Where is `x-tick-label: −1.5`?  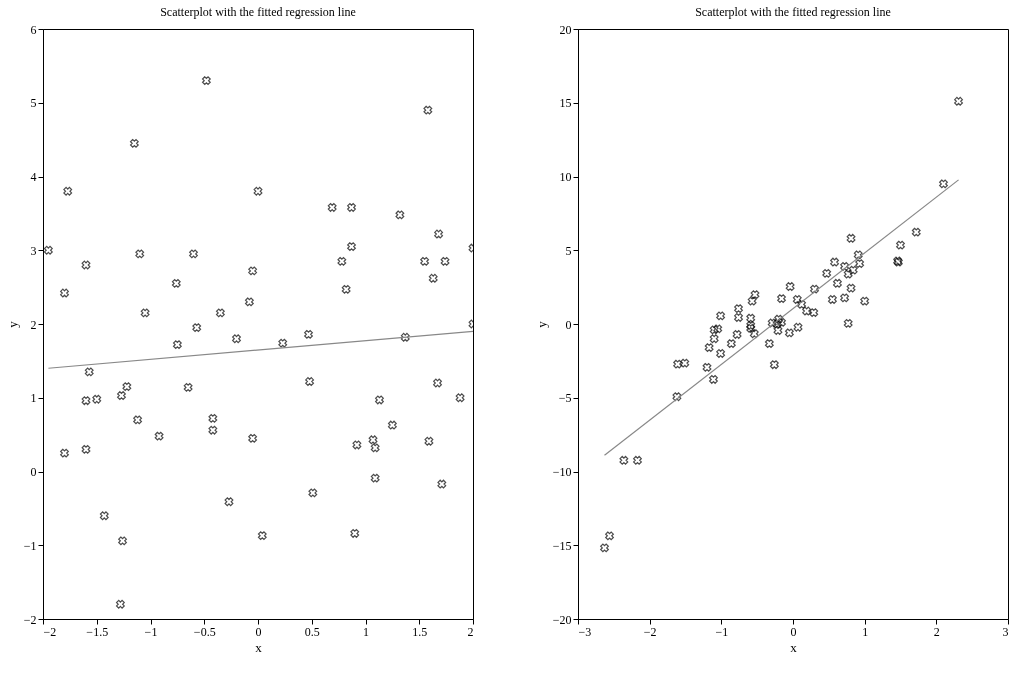 x-tick-label: −1.5 is located at coordinates (97, 631).